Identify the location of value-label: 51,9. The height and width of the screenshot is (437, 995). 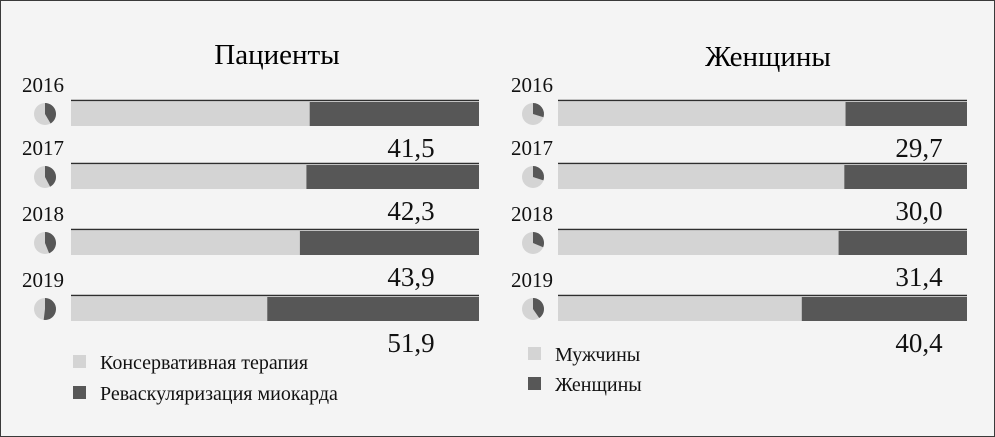
(410, 343).